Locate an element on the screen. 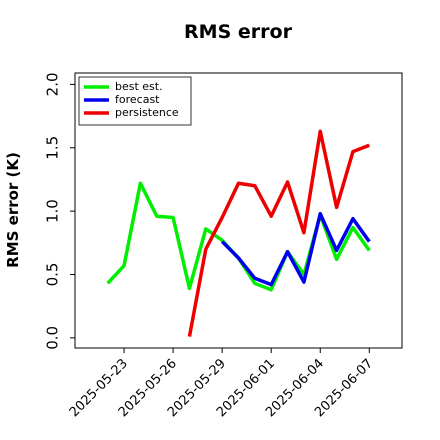 The height and width of the screenshot is (440, 440). y-axis-label: RMS error (K) is located at coordinates (13, 210).